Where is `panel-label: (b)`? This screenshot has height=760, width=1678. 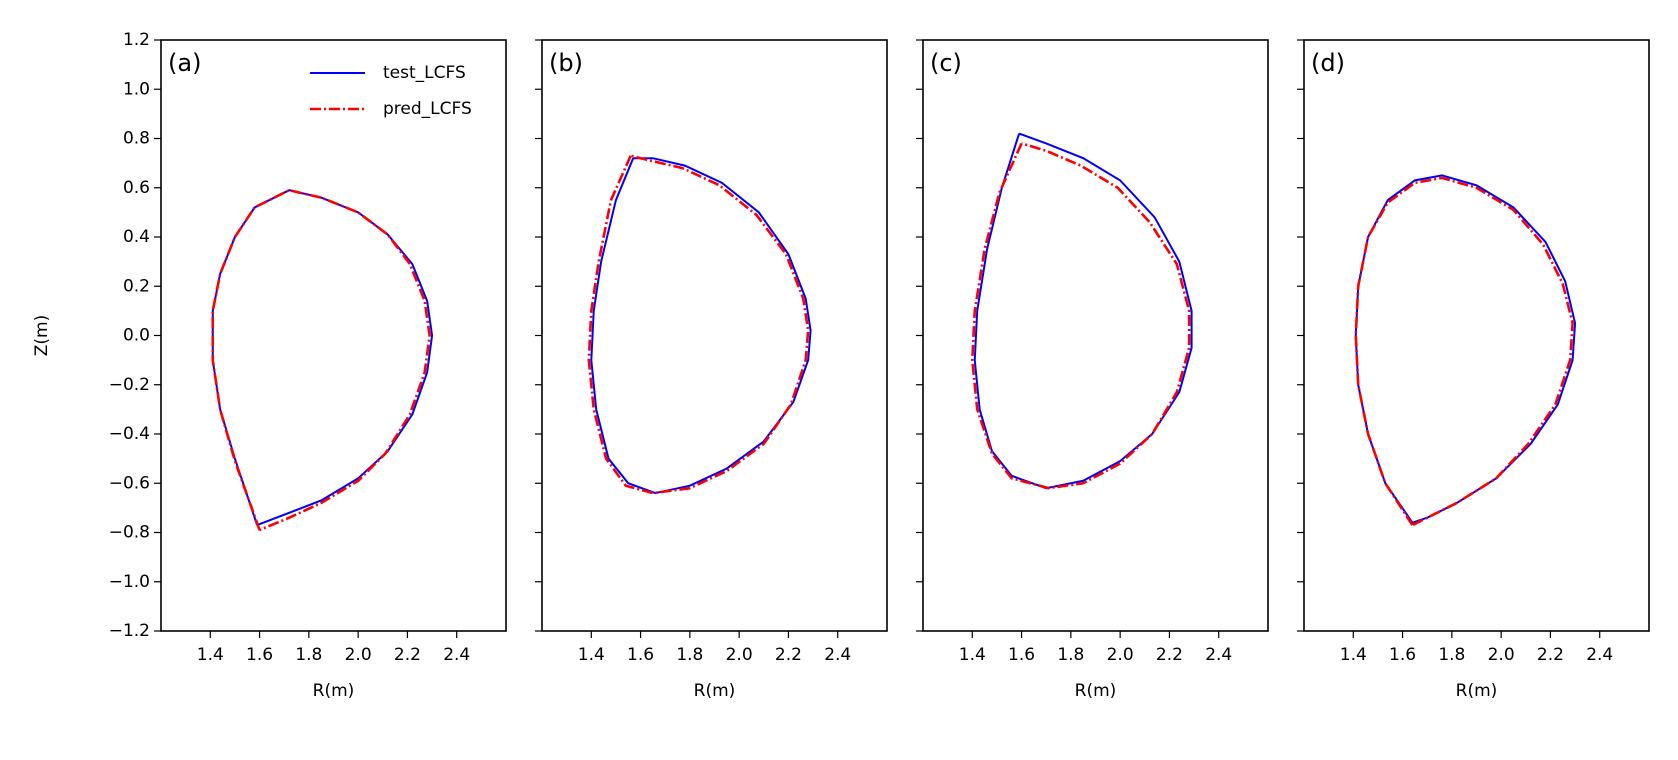
panel-label: (b) is located at coordinates (566, 63).